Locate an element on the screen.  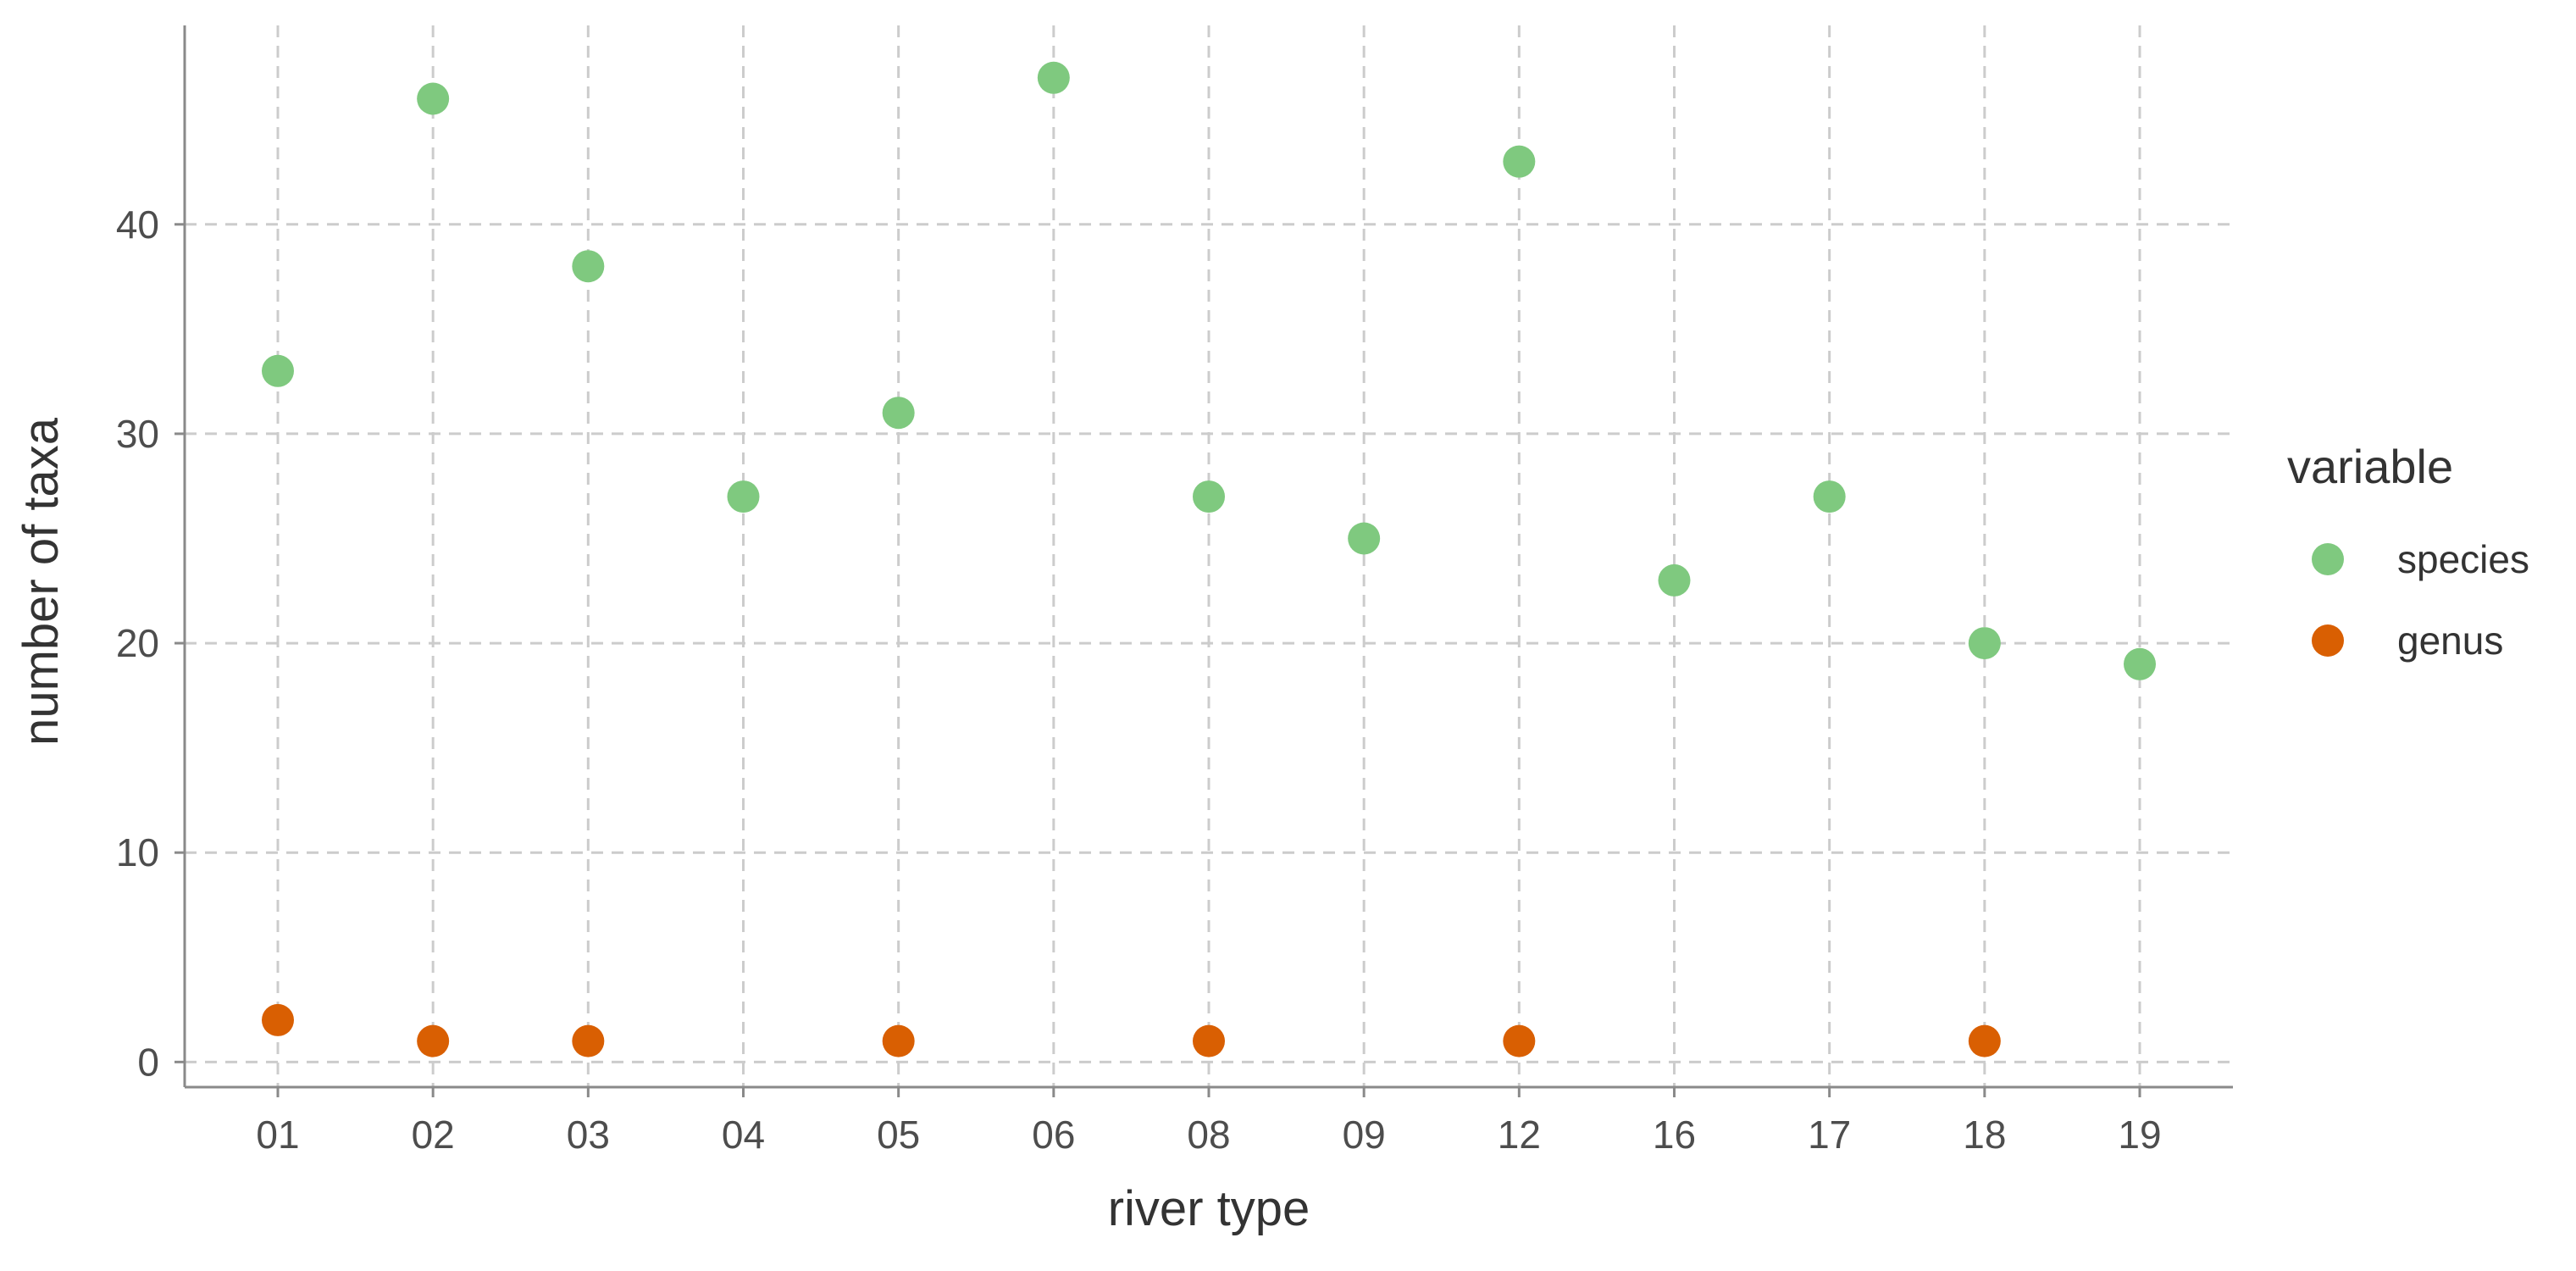
legend-label-genus: genus is located at coordinates (2450, 641).